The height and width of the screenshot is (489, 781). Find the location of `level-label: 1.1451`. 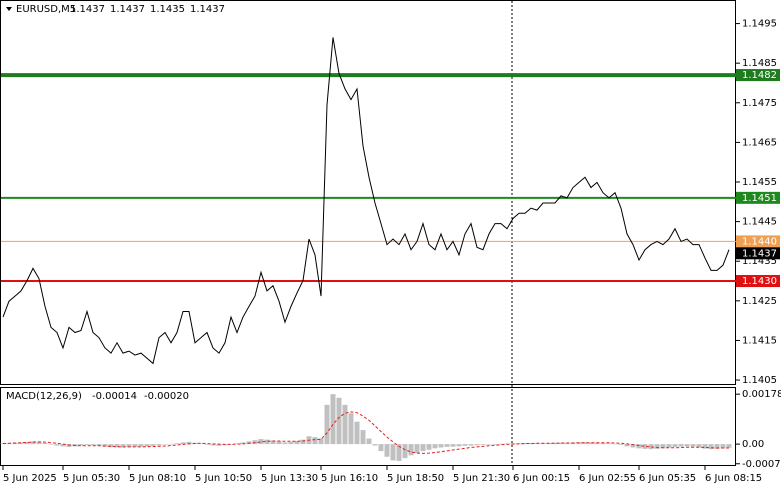

level-label: 1.1451 is located at coordinates (759, 198).